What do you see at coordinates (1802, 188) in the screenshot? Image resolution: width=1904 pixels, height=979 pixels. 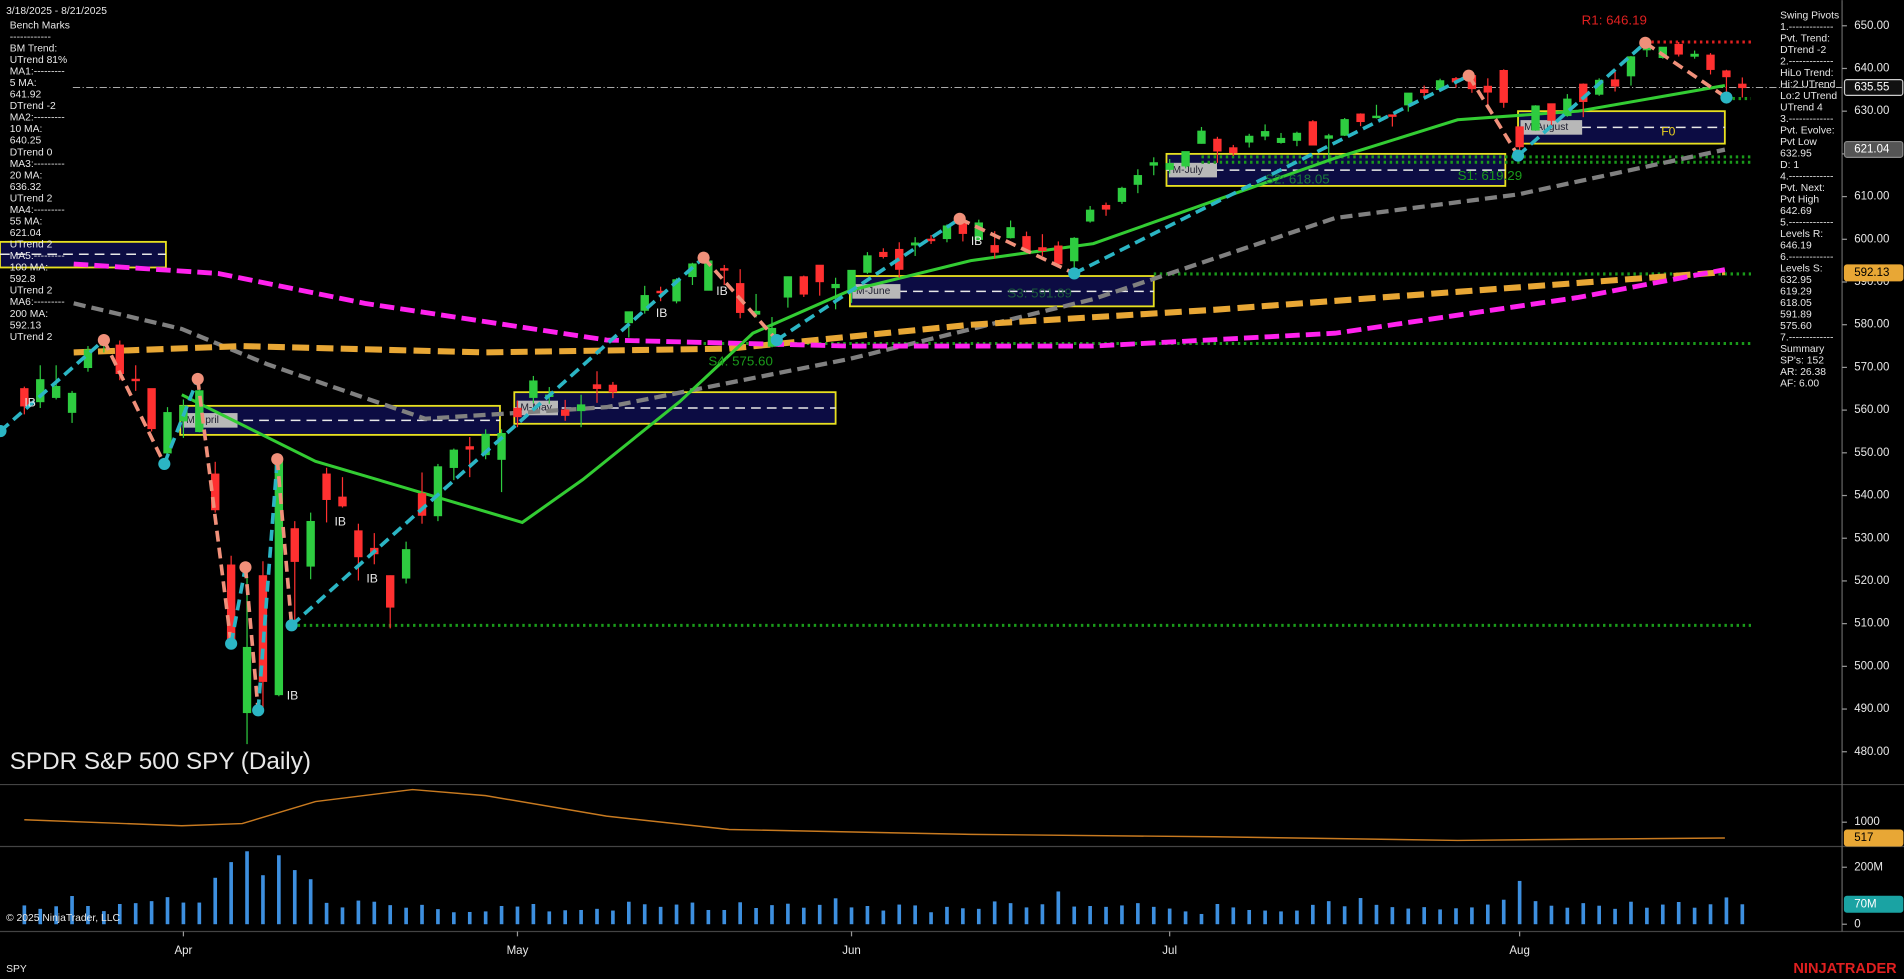 I see `swing-pivot-line: Pvt. Next:` at bounding box center [1802, 188].